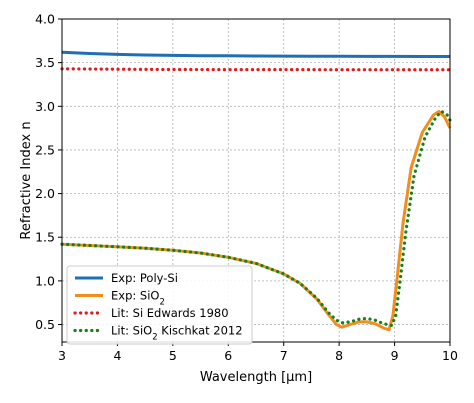 This screenshot has width=474, height=403. What do you see at coordinates (45, 324) in the screenshot?
I see `y-tick-label: 0.5` at bounding box center [45, 324].